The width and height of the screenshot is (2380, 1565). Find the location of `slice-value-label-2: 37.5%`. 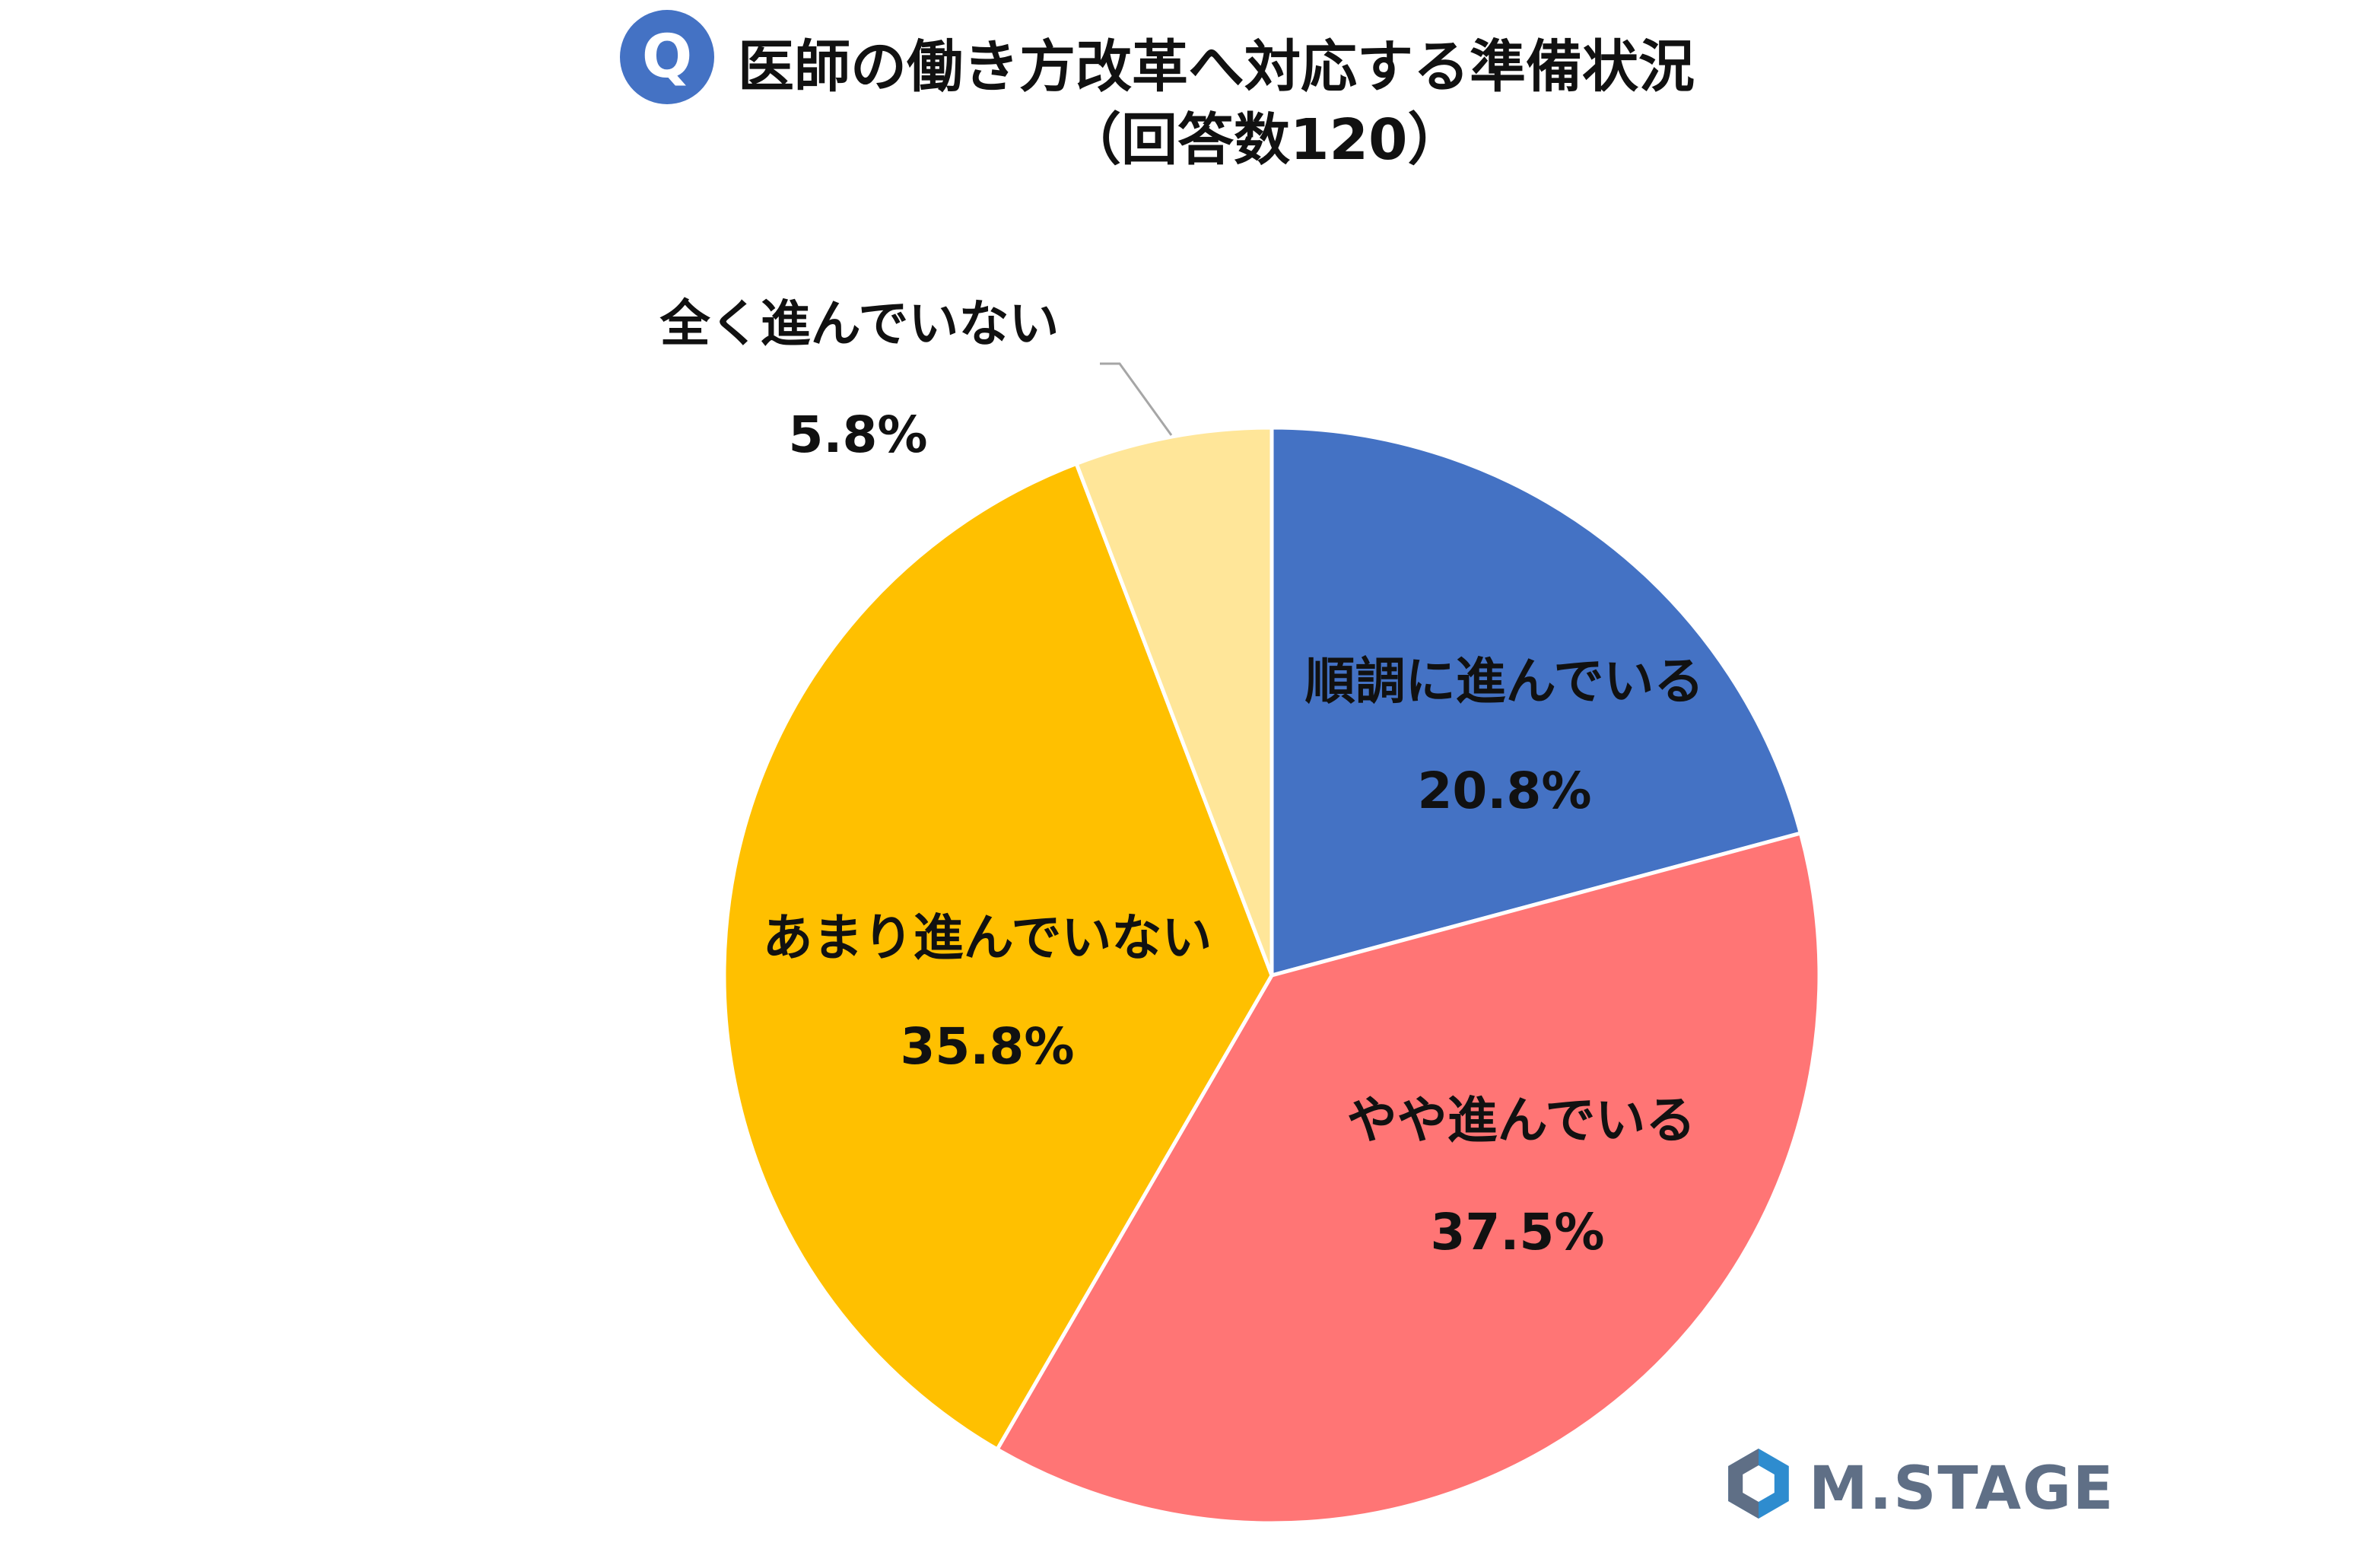

slice-value-label-2: 37.5% is located at coordinates (1518, 1232).